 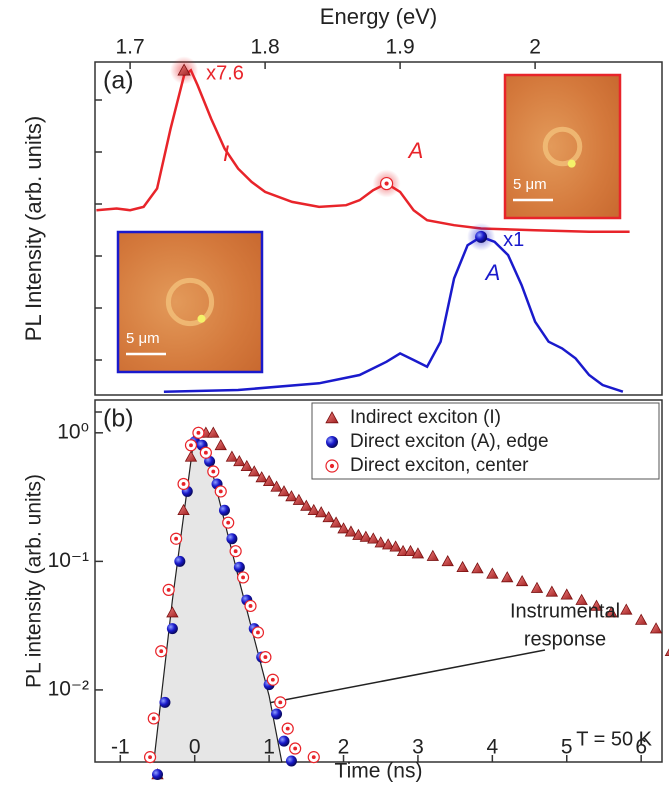 What do you see at coordinates (33, 228) in the screenshot?
I see `y-axis-title: PL Intensity (arb. units)` at bounding box center [33, 228].